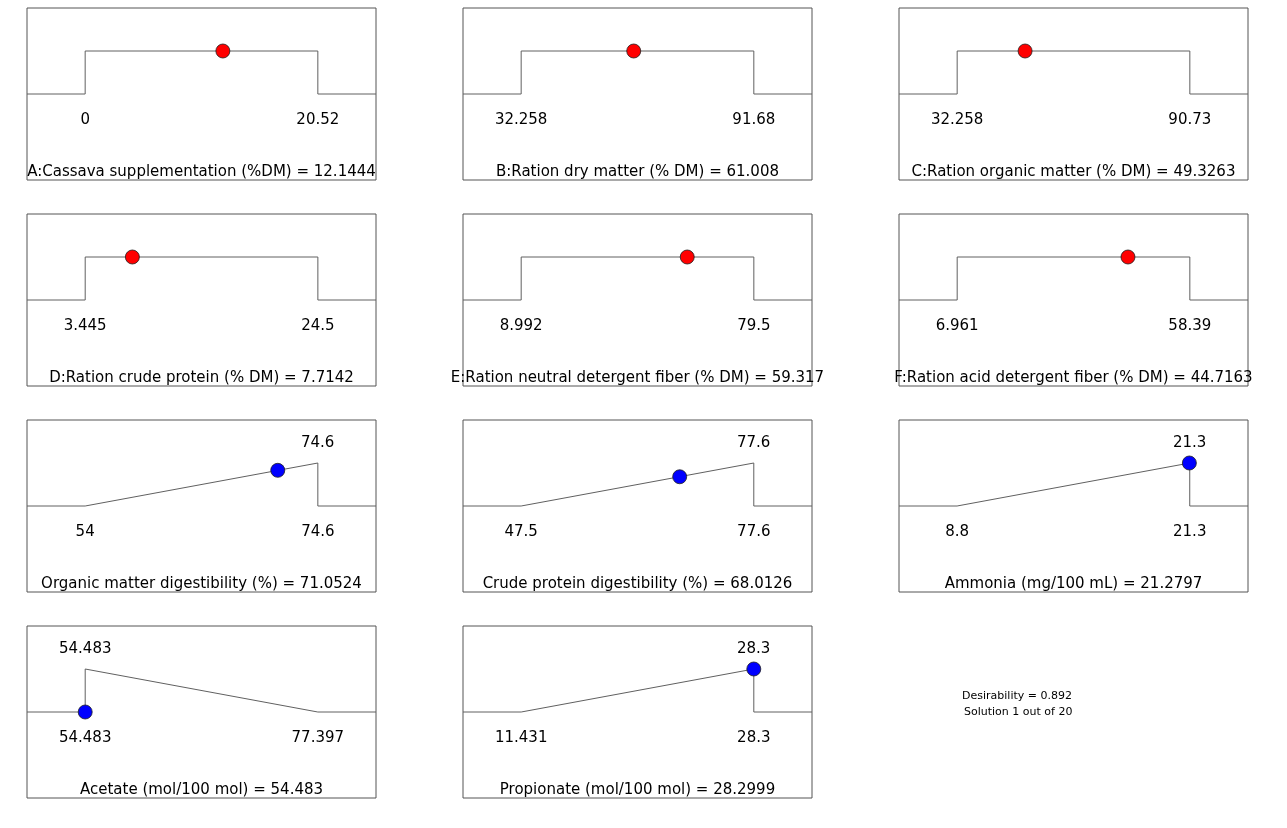 Image resolution: width=1287 pixels, height=828 pixels. What do you see at coordinates (754, 119) in the screenshot?
I see `x-tick-label: 91.68` at bounding box center [754, 119].